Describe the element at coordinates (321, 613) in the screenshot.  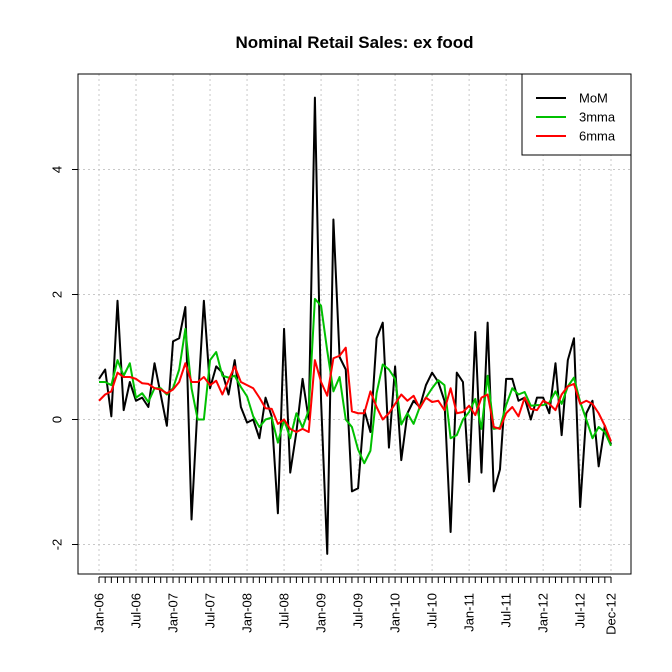
I see `x-tick-label: Jan-09` at that location.